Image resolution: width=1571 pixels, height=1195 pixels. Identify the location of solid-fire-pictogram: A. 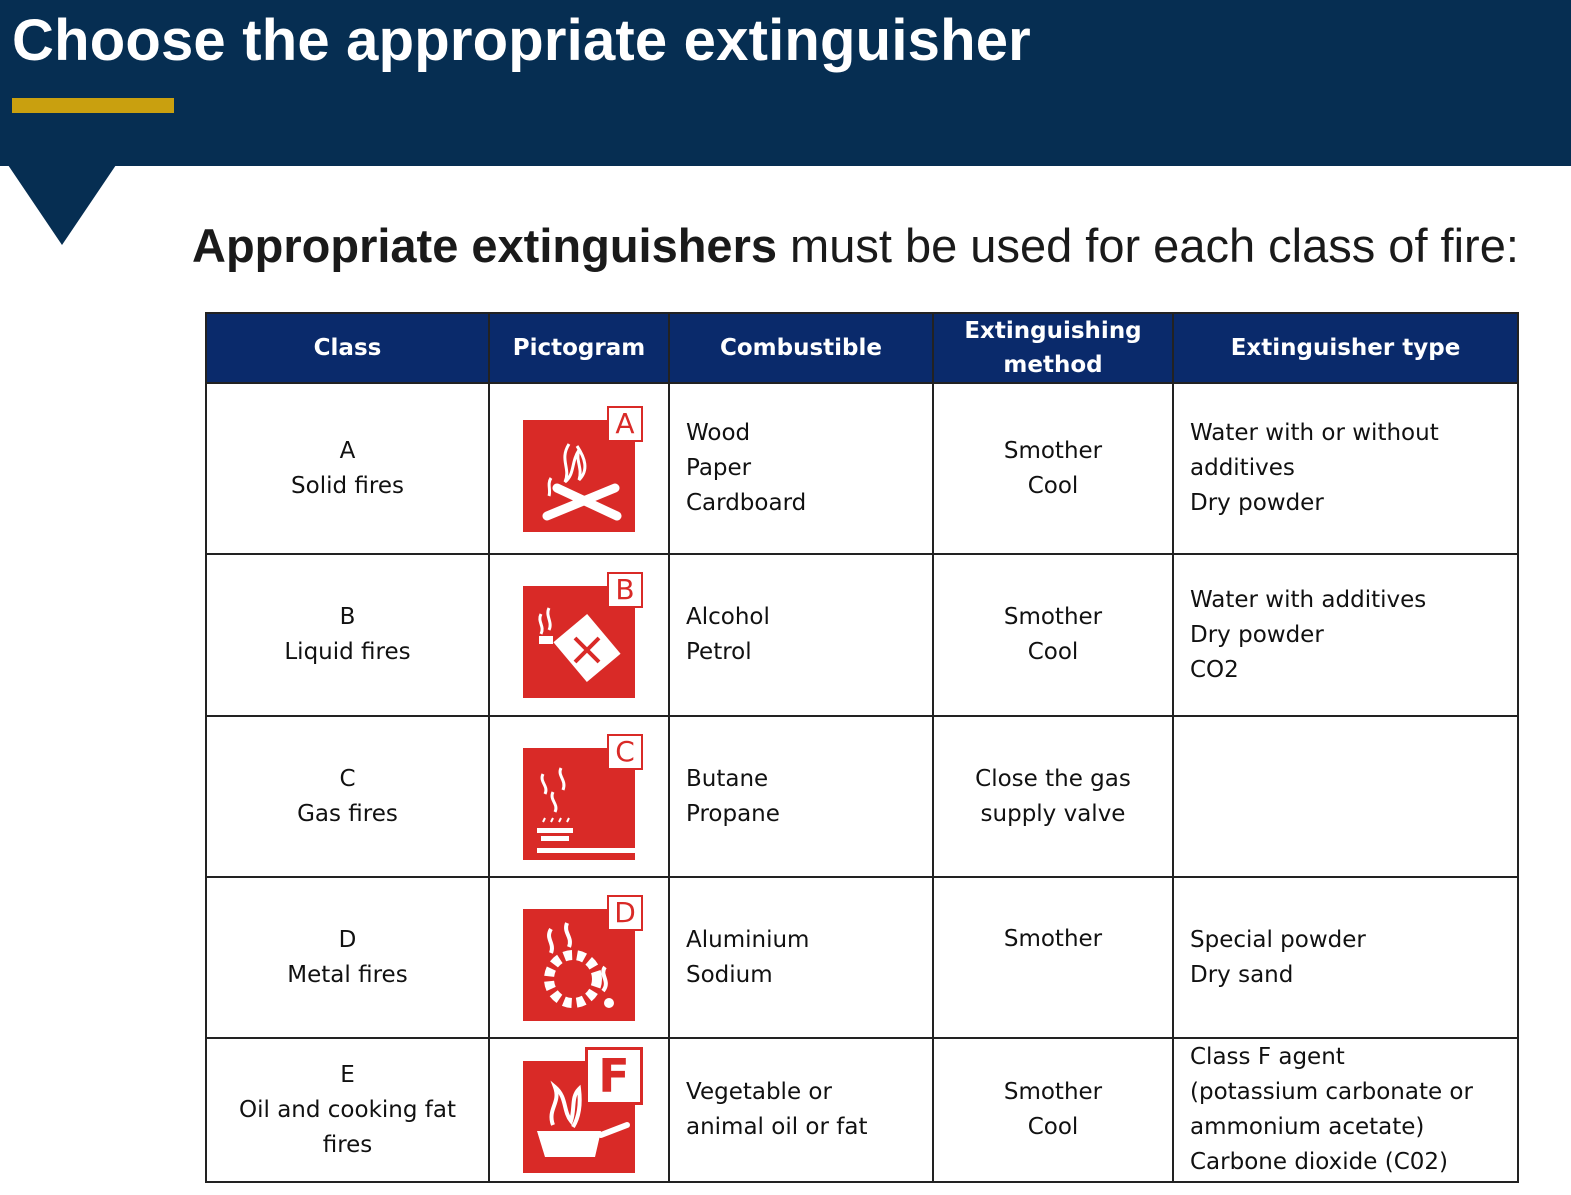
(579, 468).